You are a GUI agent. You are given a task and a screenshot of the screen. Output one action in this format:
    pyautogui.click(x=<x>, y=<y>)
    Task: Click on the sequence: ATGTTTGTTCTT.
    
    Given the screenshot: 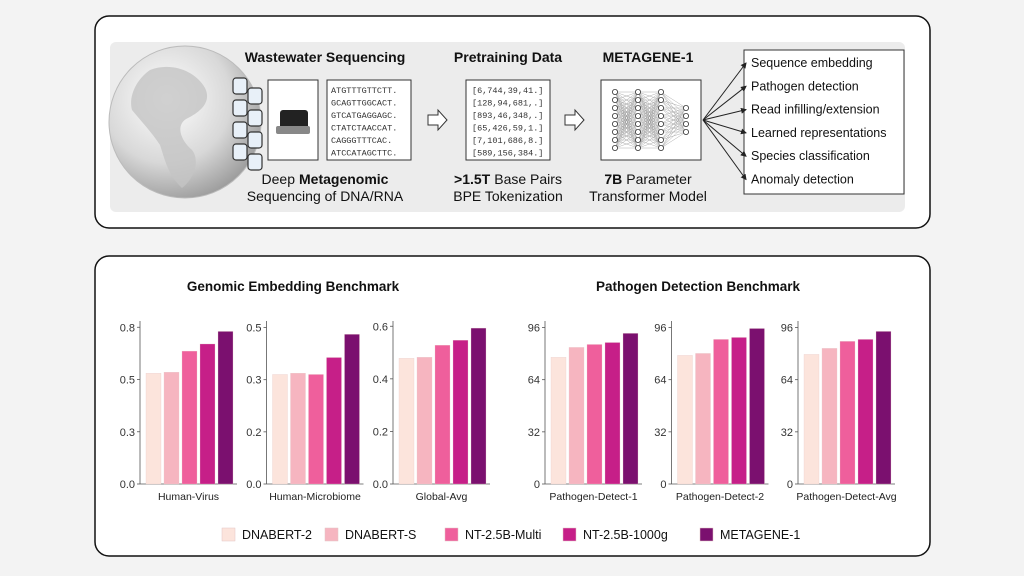 What is the action you would take?
    pyautogui.click(x=364, y=91)
    